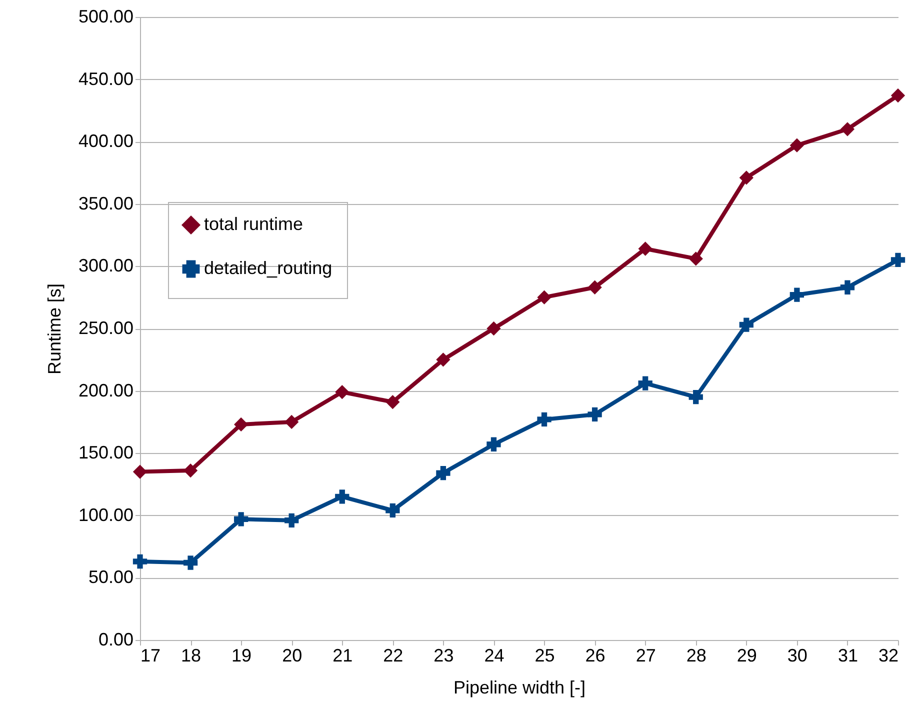 Image resolution: width=915 pixels, height=723 pixels. Describe the element at coordinates (106, 203) in the screenshot. I see `y-tick-label: 350.00` at that location.